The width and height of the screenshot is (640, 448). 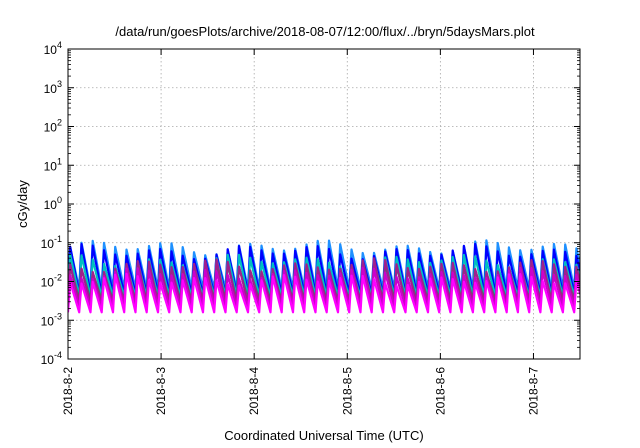 What do you see at coordinates (323, 435) in the screenshot?
I see `x-axis-label: Coordinated Universal Time (UTC)` at bounding box center [323, 435].